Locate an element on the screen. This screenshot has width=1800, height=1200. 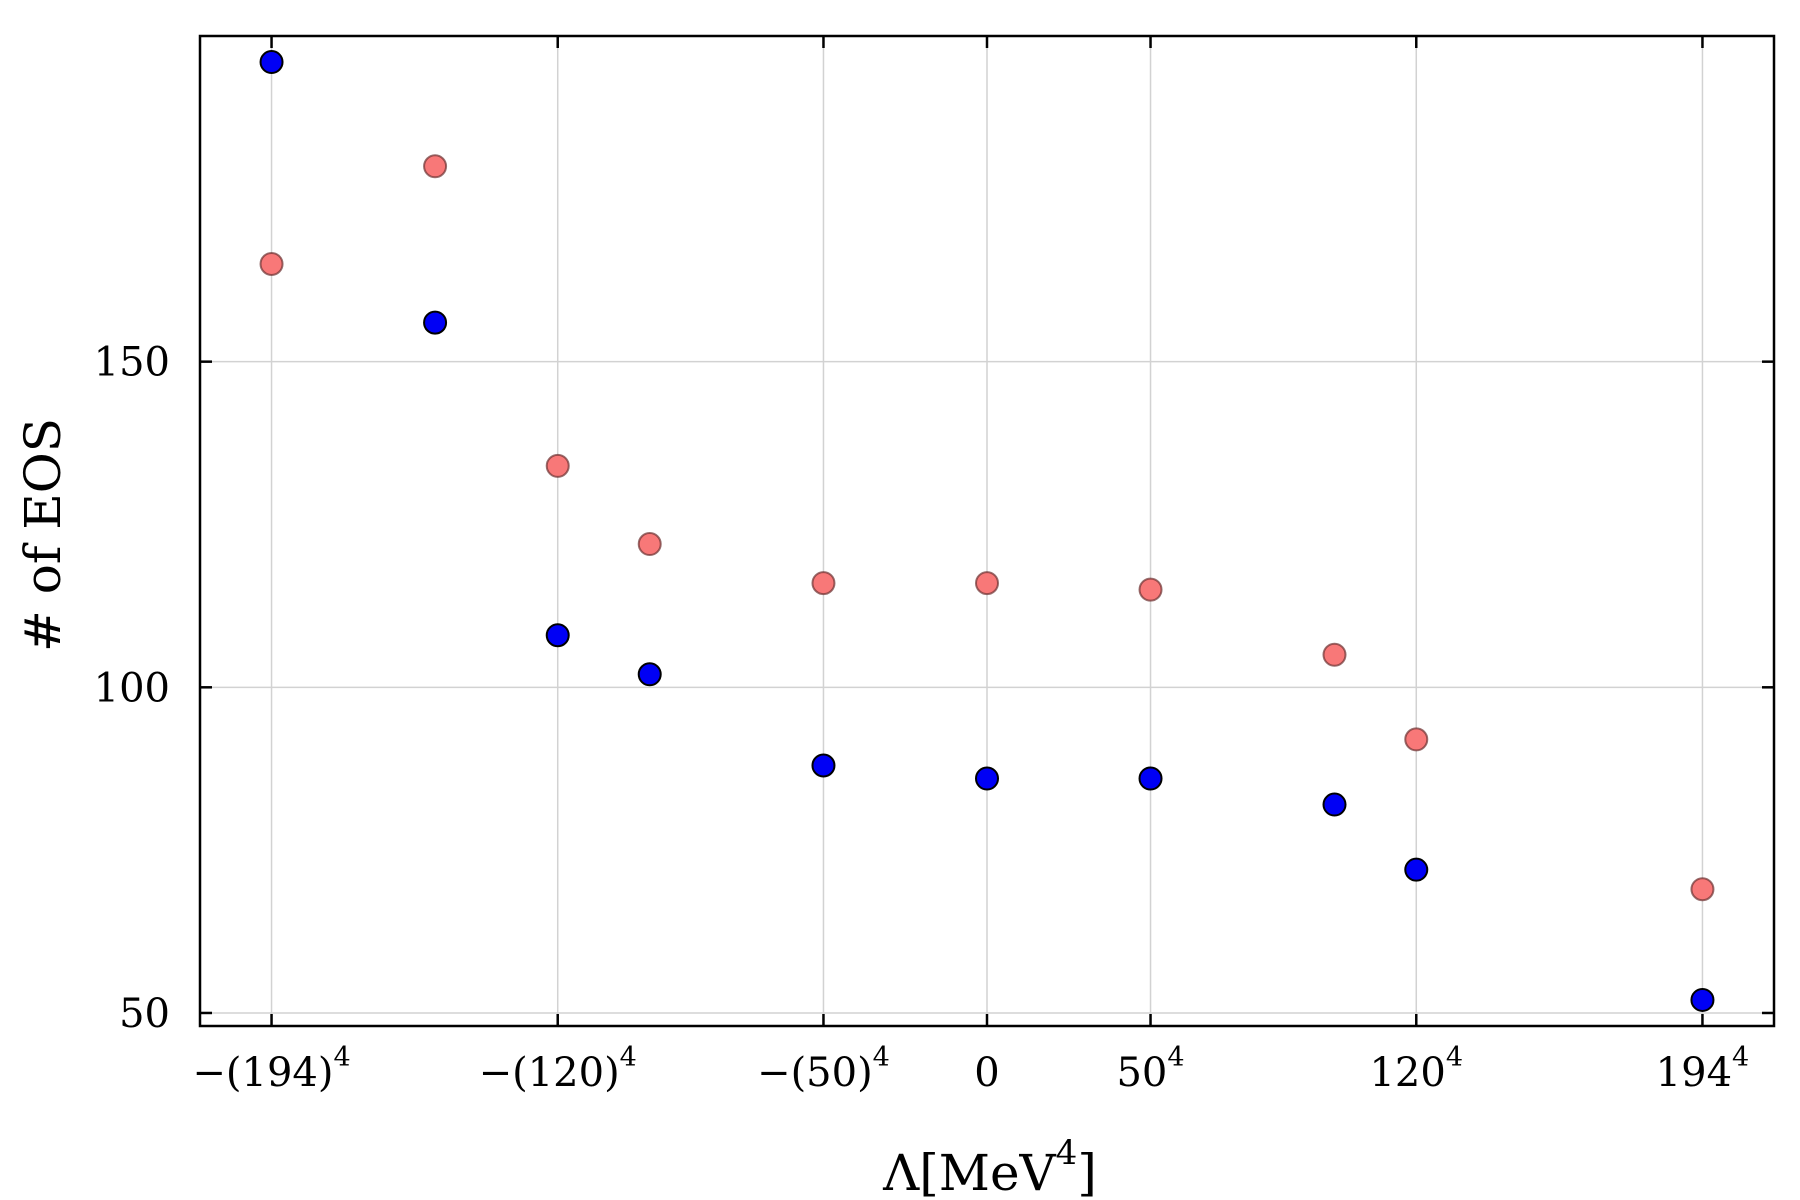
x-tick-label-base: −(50) is located at coordinates (815, 1073).